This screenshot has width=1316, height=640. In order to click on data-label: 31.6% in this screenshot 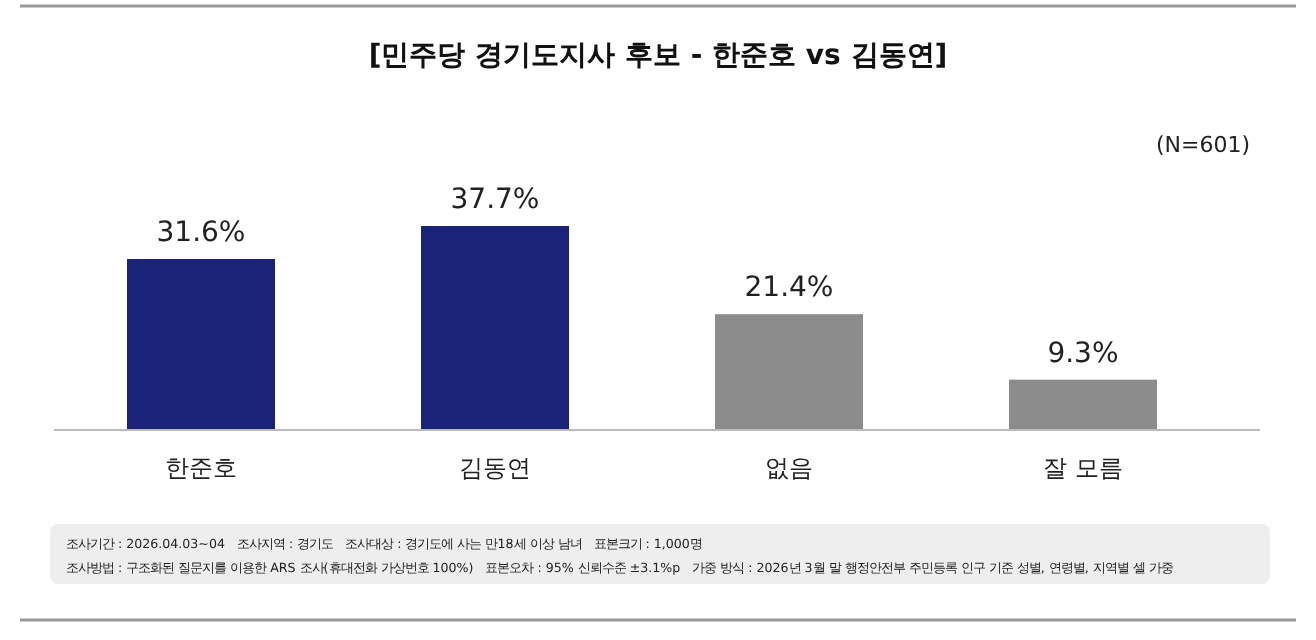, I will do `click(201, 233)`.